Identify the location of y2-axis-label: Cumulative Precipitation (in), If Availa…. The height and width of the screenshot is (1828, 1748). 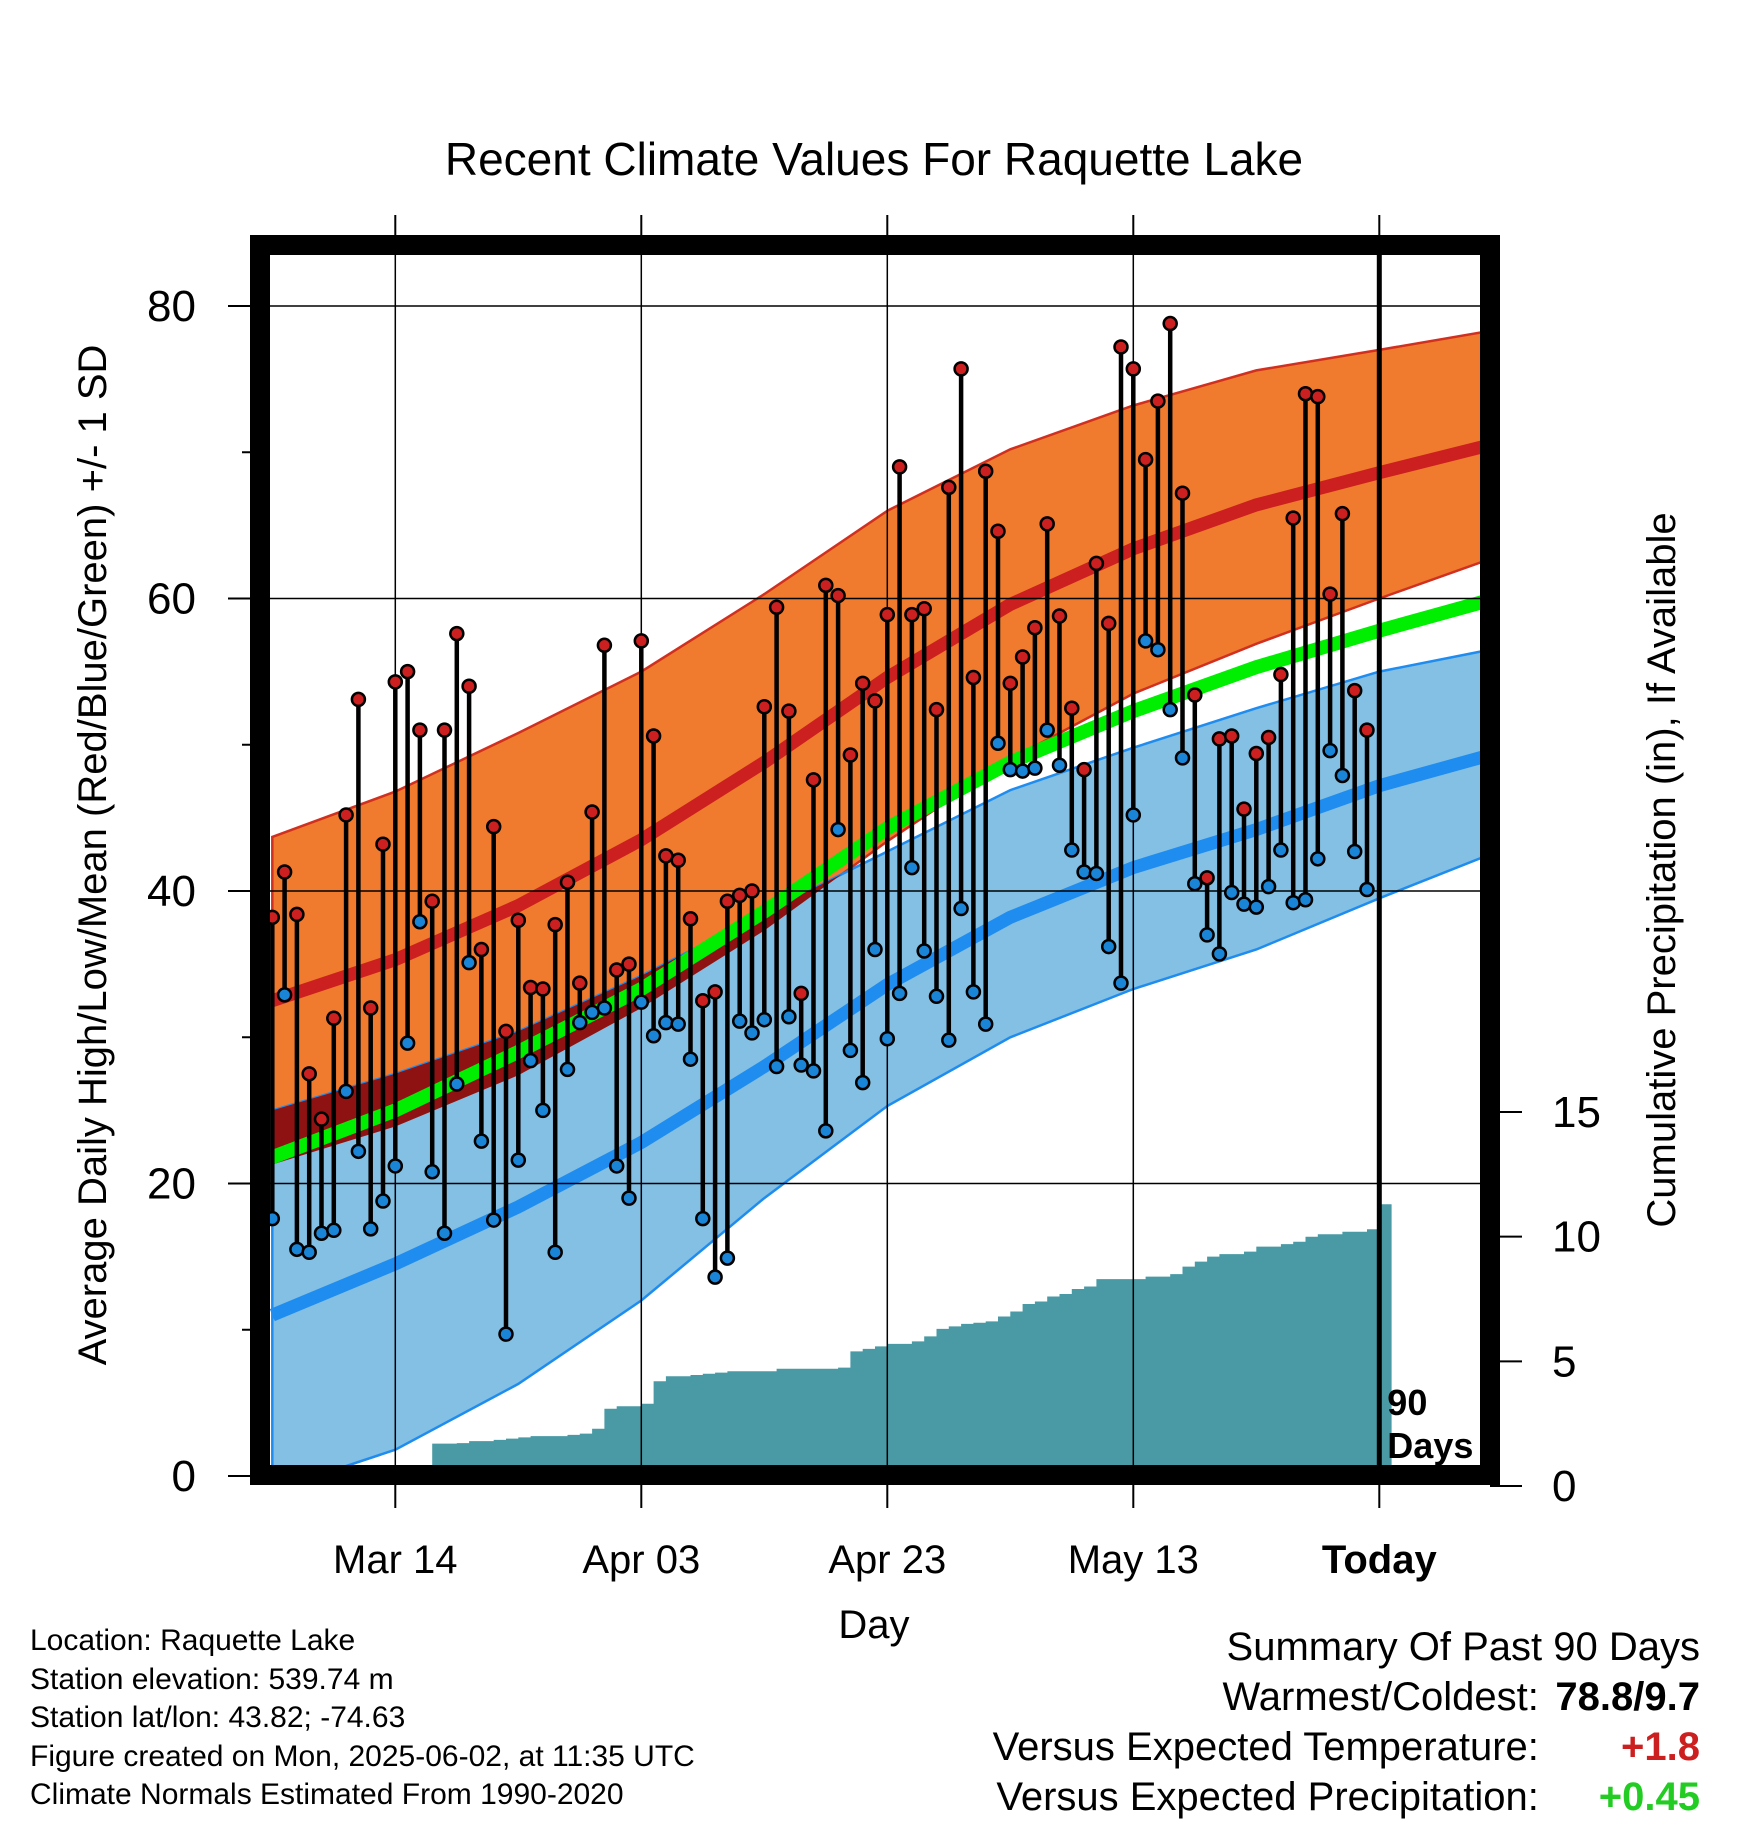
(1662, 869).